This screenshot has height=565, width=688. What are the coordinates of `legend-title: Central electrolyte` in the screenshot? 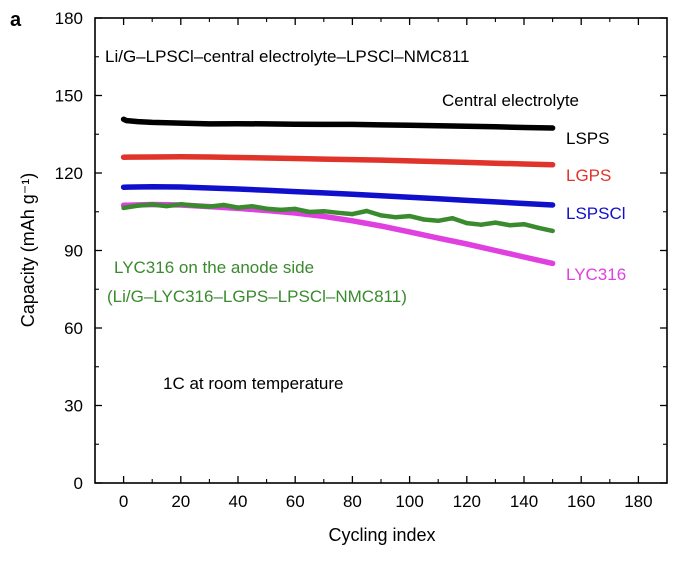 It's located at (510, 100).